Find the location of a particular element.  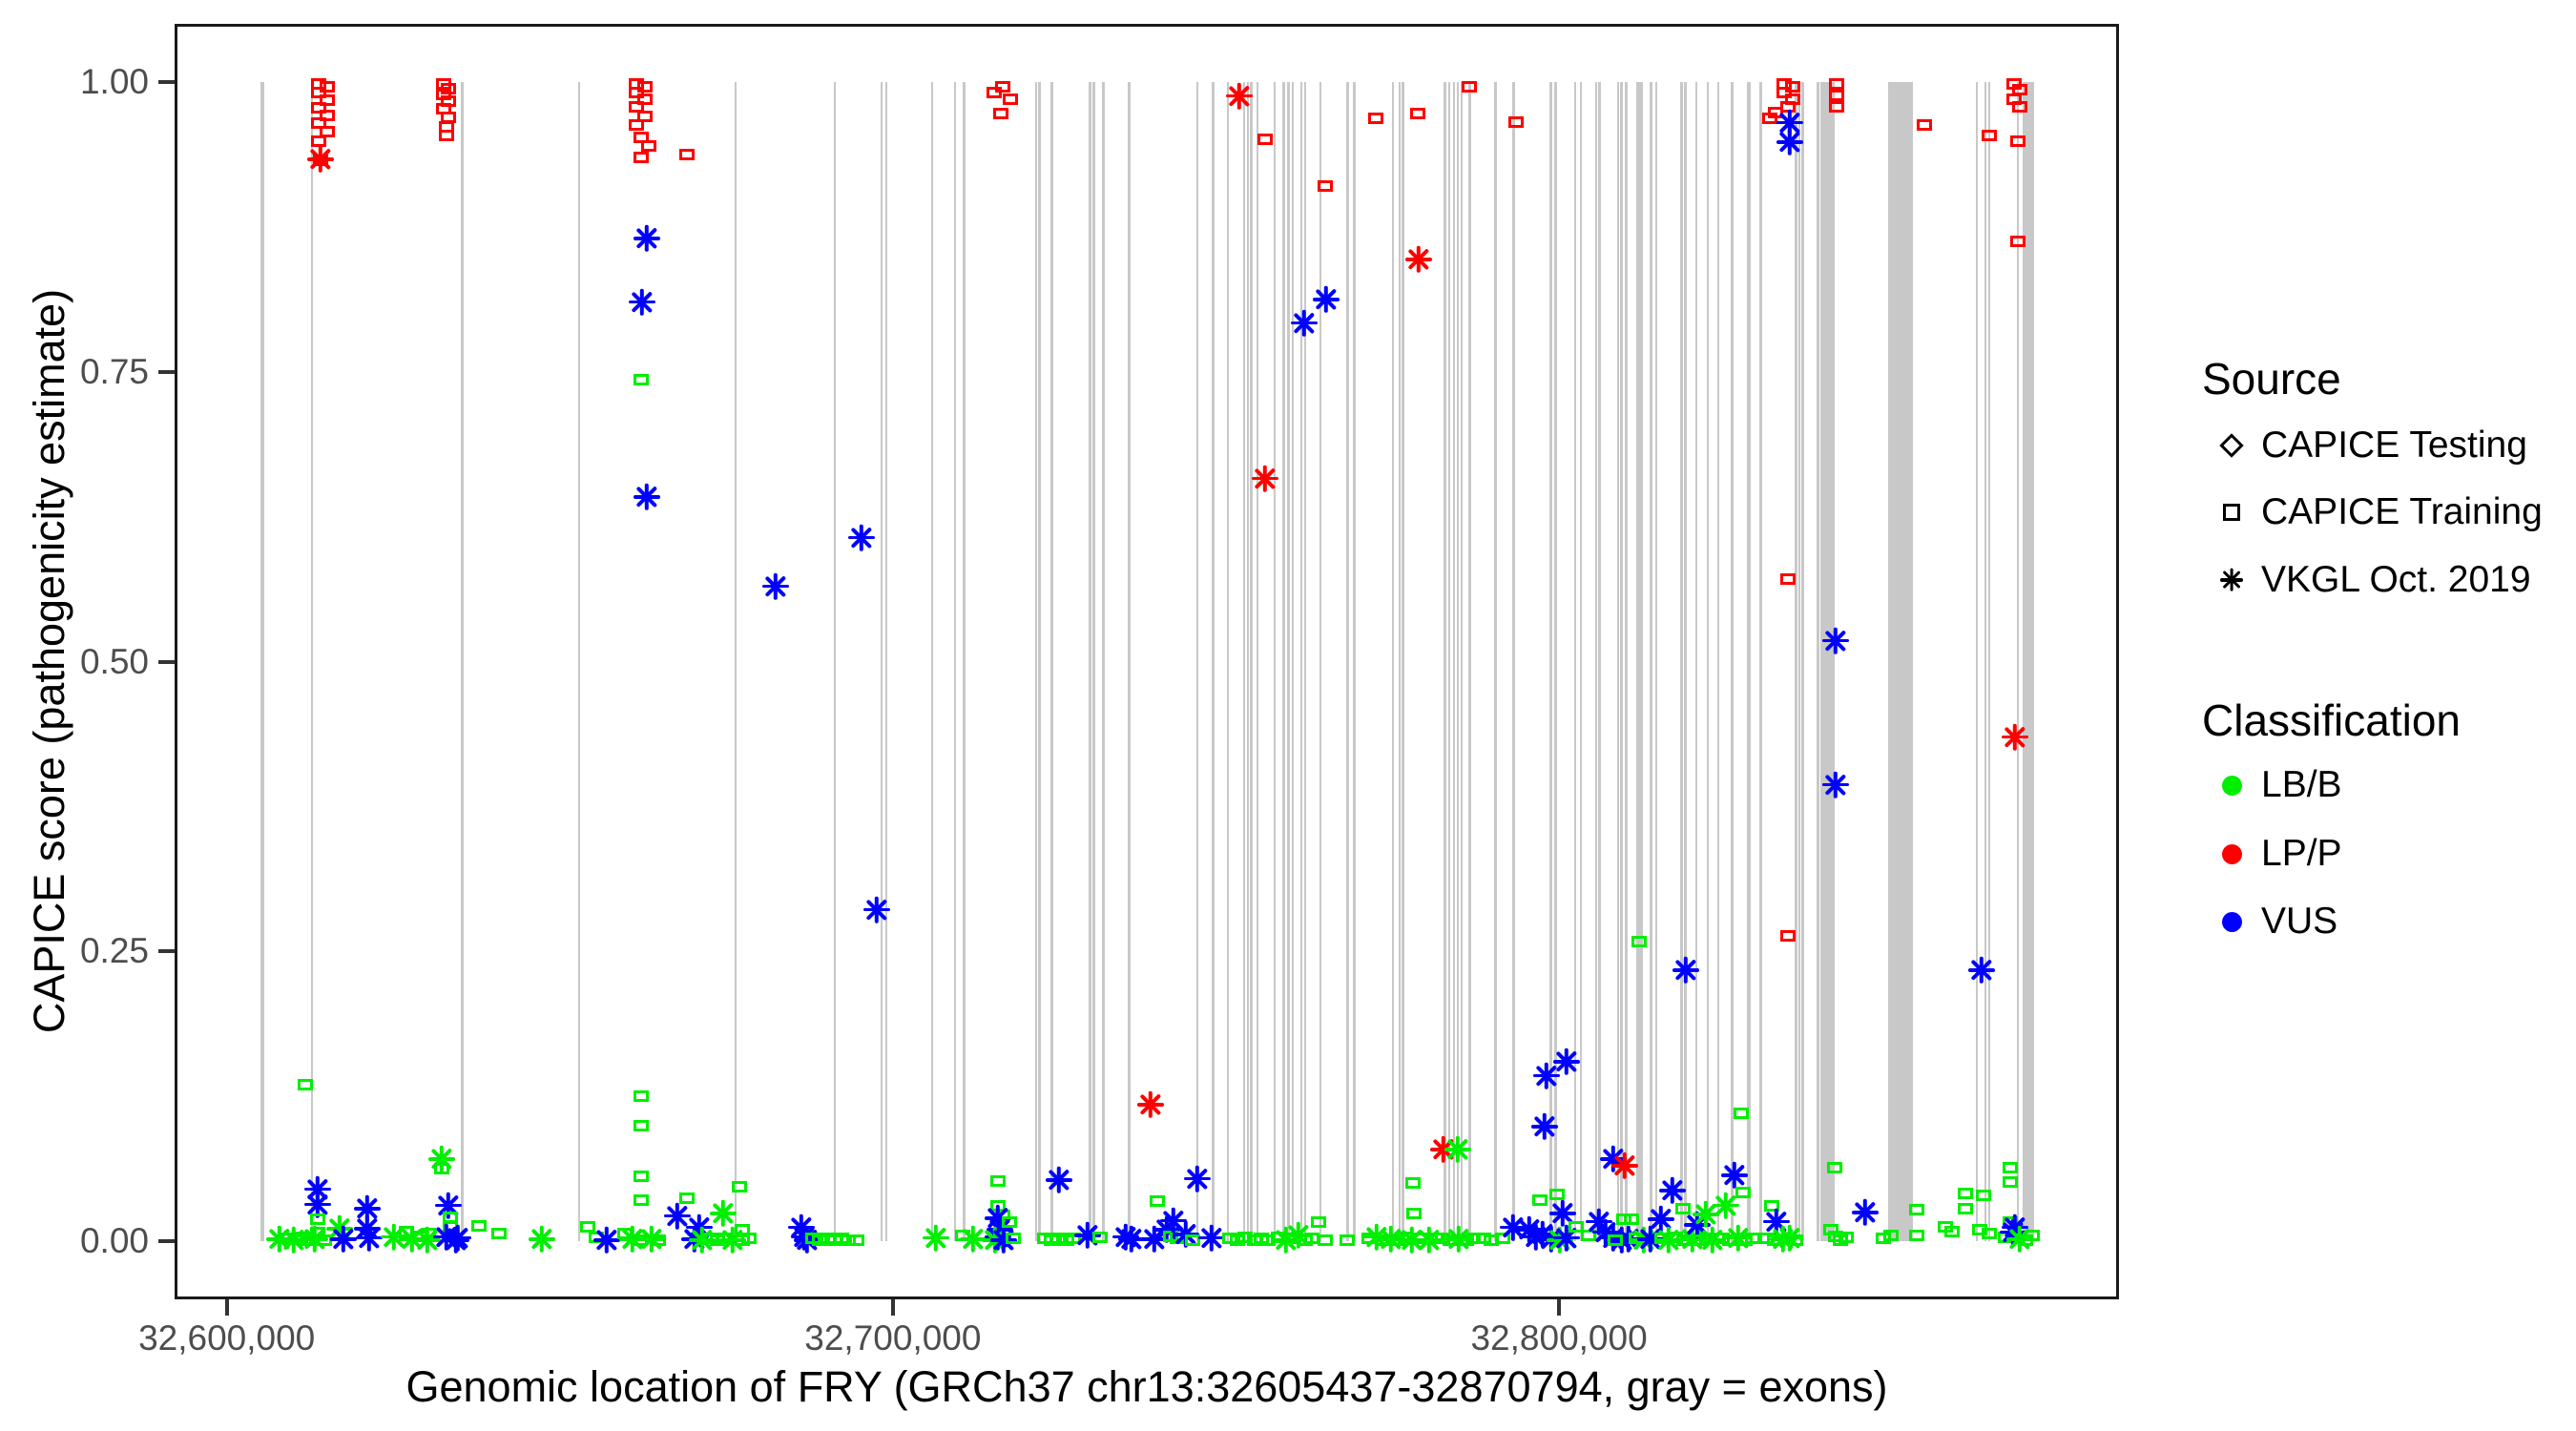

legend-item-label: LP/P is located at coordinates (2301, 853).